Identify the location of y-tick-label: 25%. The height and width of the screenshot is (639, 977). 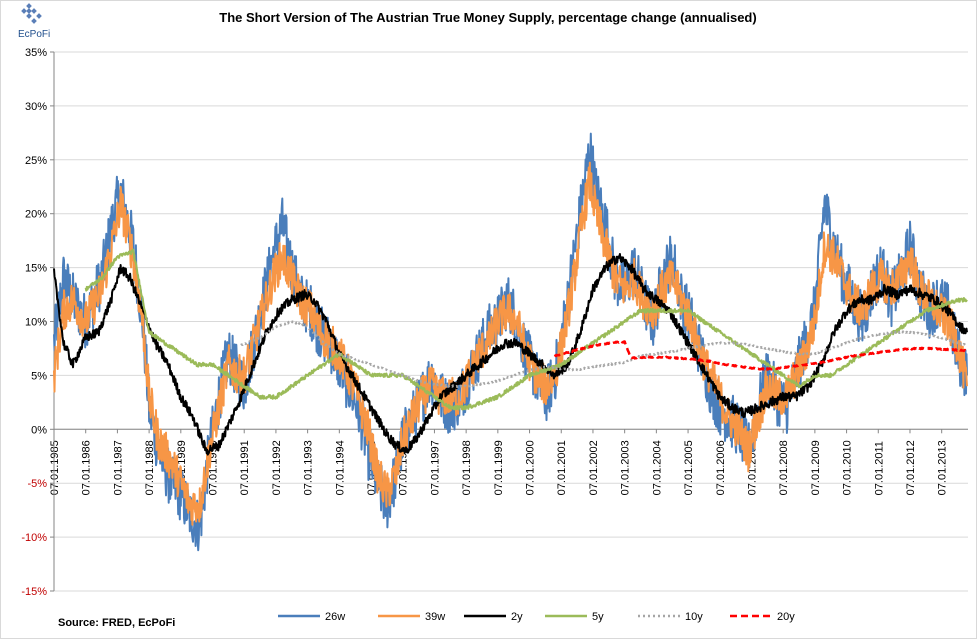
(36, 161).